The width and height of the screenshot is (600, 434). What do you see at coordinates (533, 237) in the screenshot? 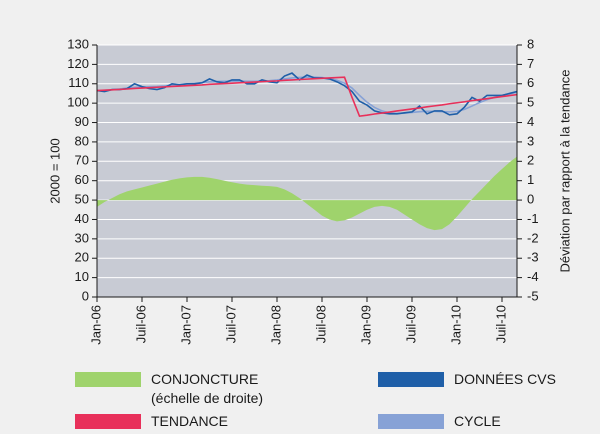
I see `y2-tick-label: -2` at bounding box center [533, 237].